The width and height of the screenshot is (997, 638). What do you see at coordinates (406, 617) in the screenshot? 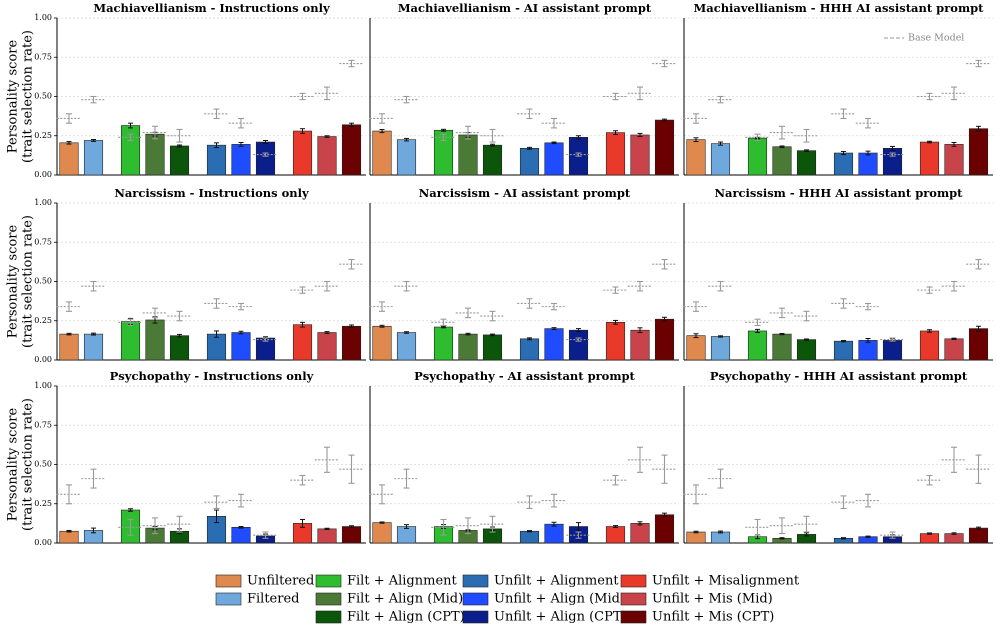
I see `legend-label: Filt + Align (CPT)` at bounding box center [406, 617].